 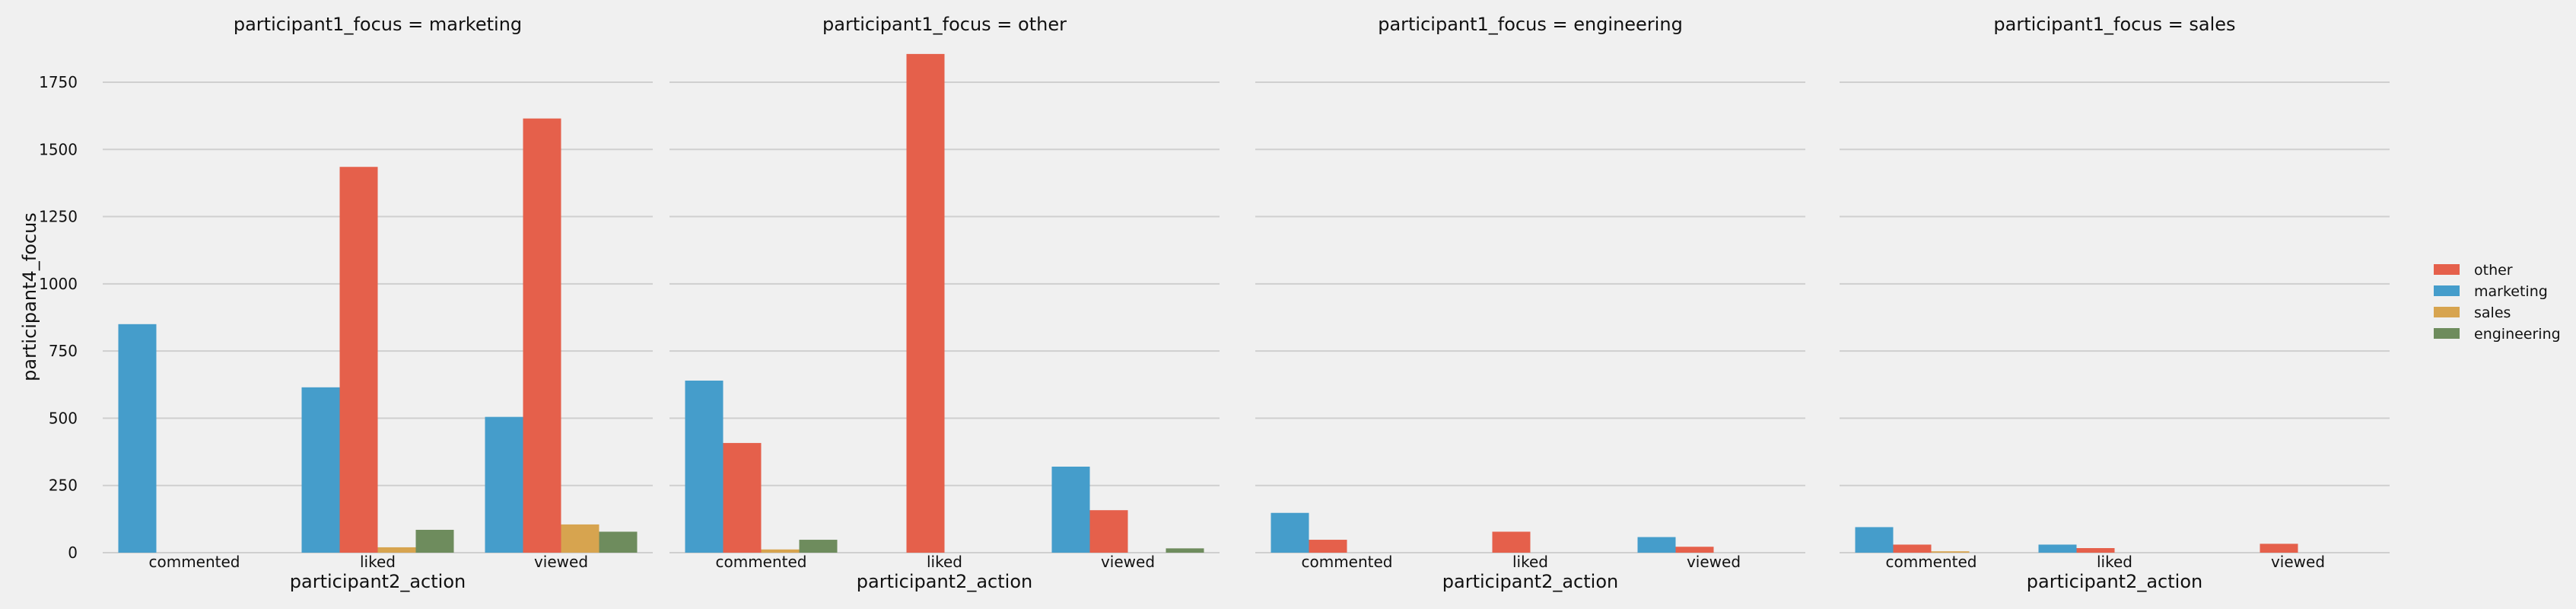 What do you see at coordinates (59, 149) in the screenshot?
I see `y-tick-label: 1500` at bounding box center [59, 149].